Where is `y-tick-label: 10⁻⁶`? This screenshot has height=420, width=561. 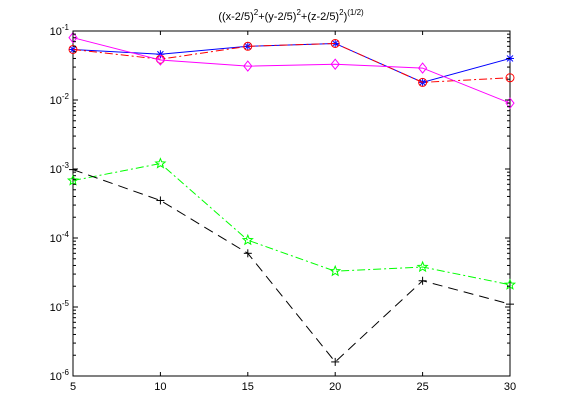 y-tick-label: 10⁻⁶ is located at coordinates (60, 375).